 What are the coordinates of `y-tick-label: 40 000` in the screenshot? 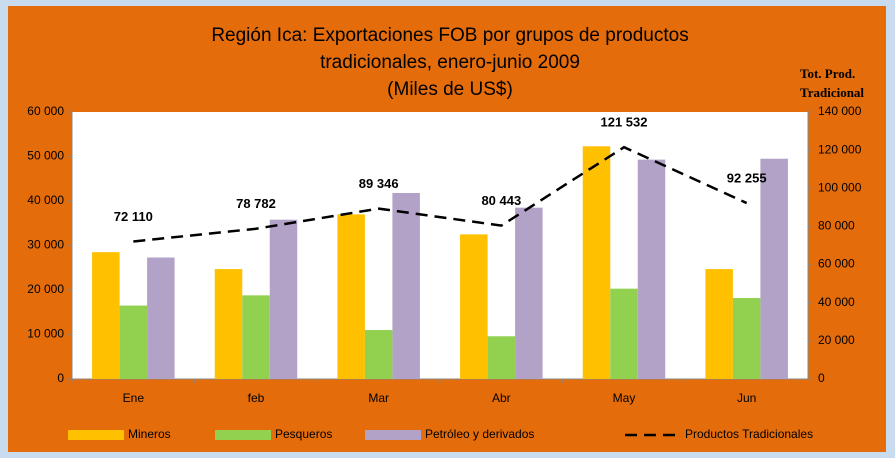 It's located at (45, 200).